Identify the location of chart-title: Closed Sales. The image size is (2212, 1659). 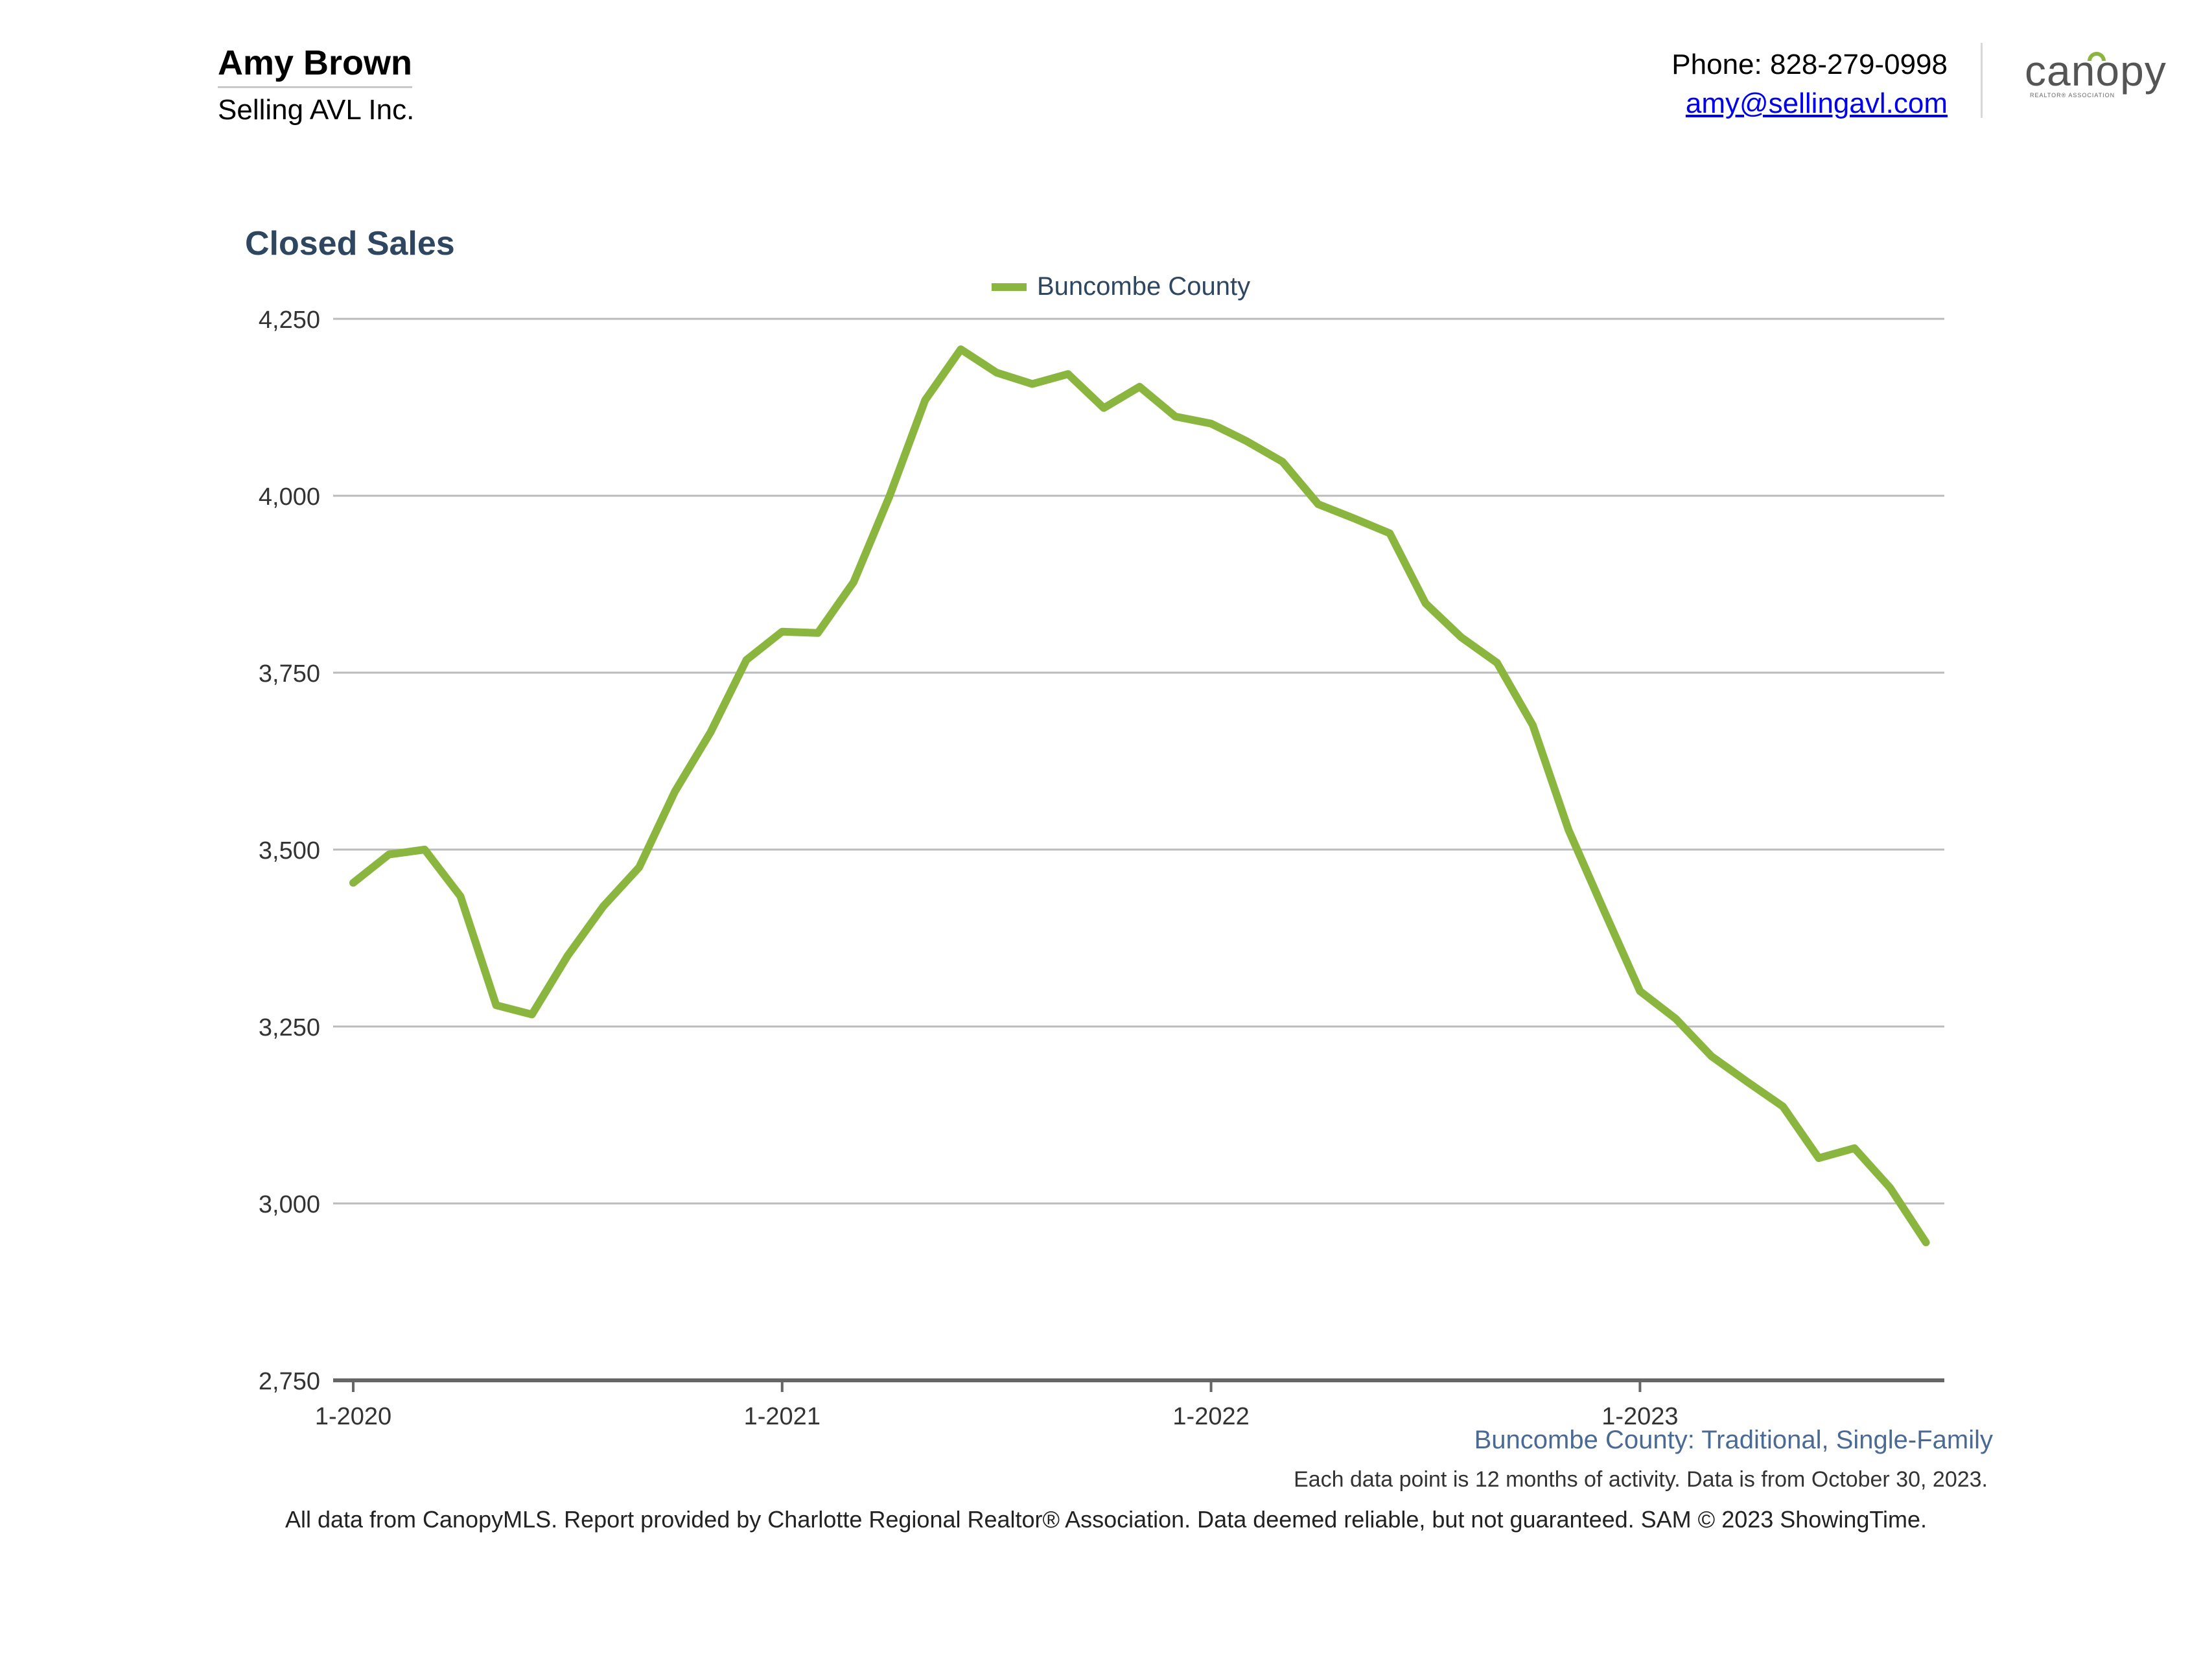
(350, 243).